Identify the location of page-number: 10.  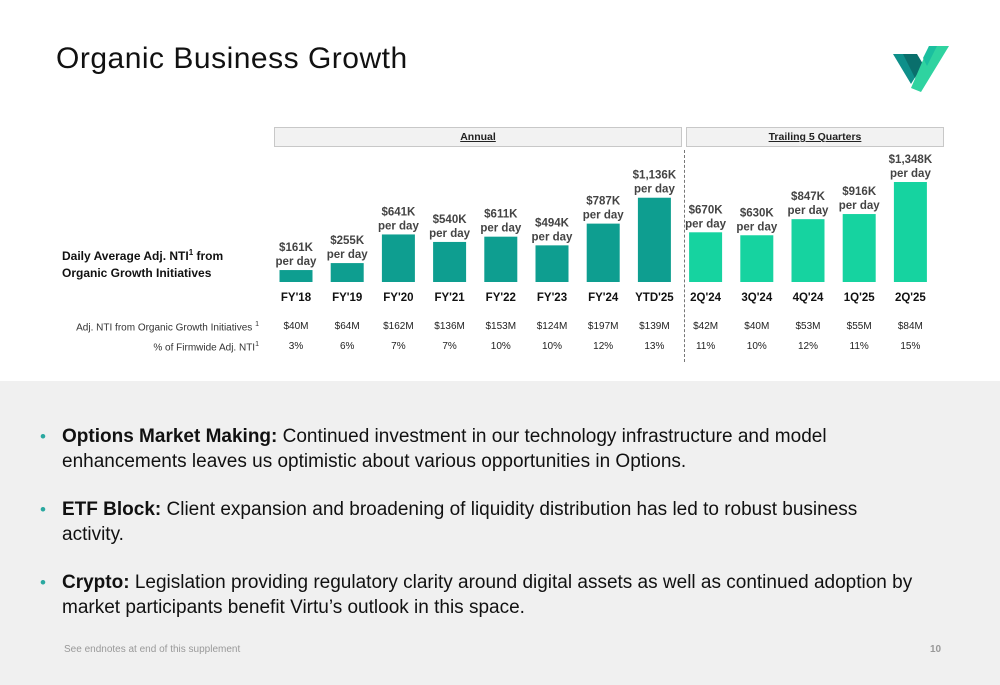
(936, 649).